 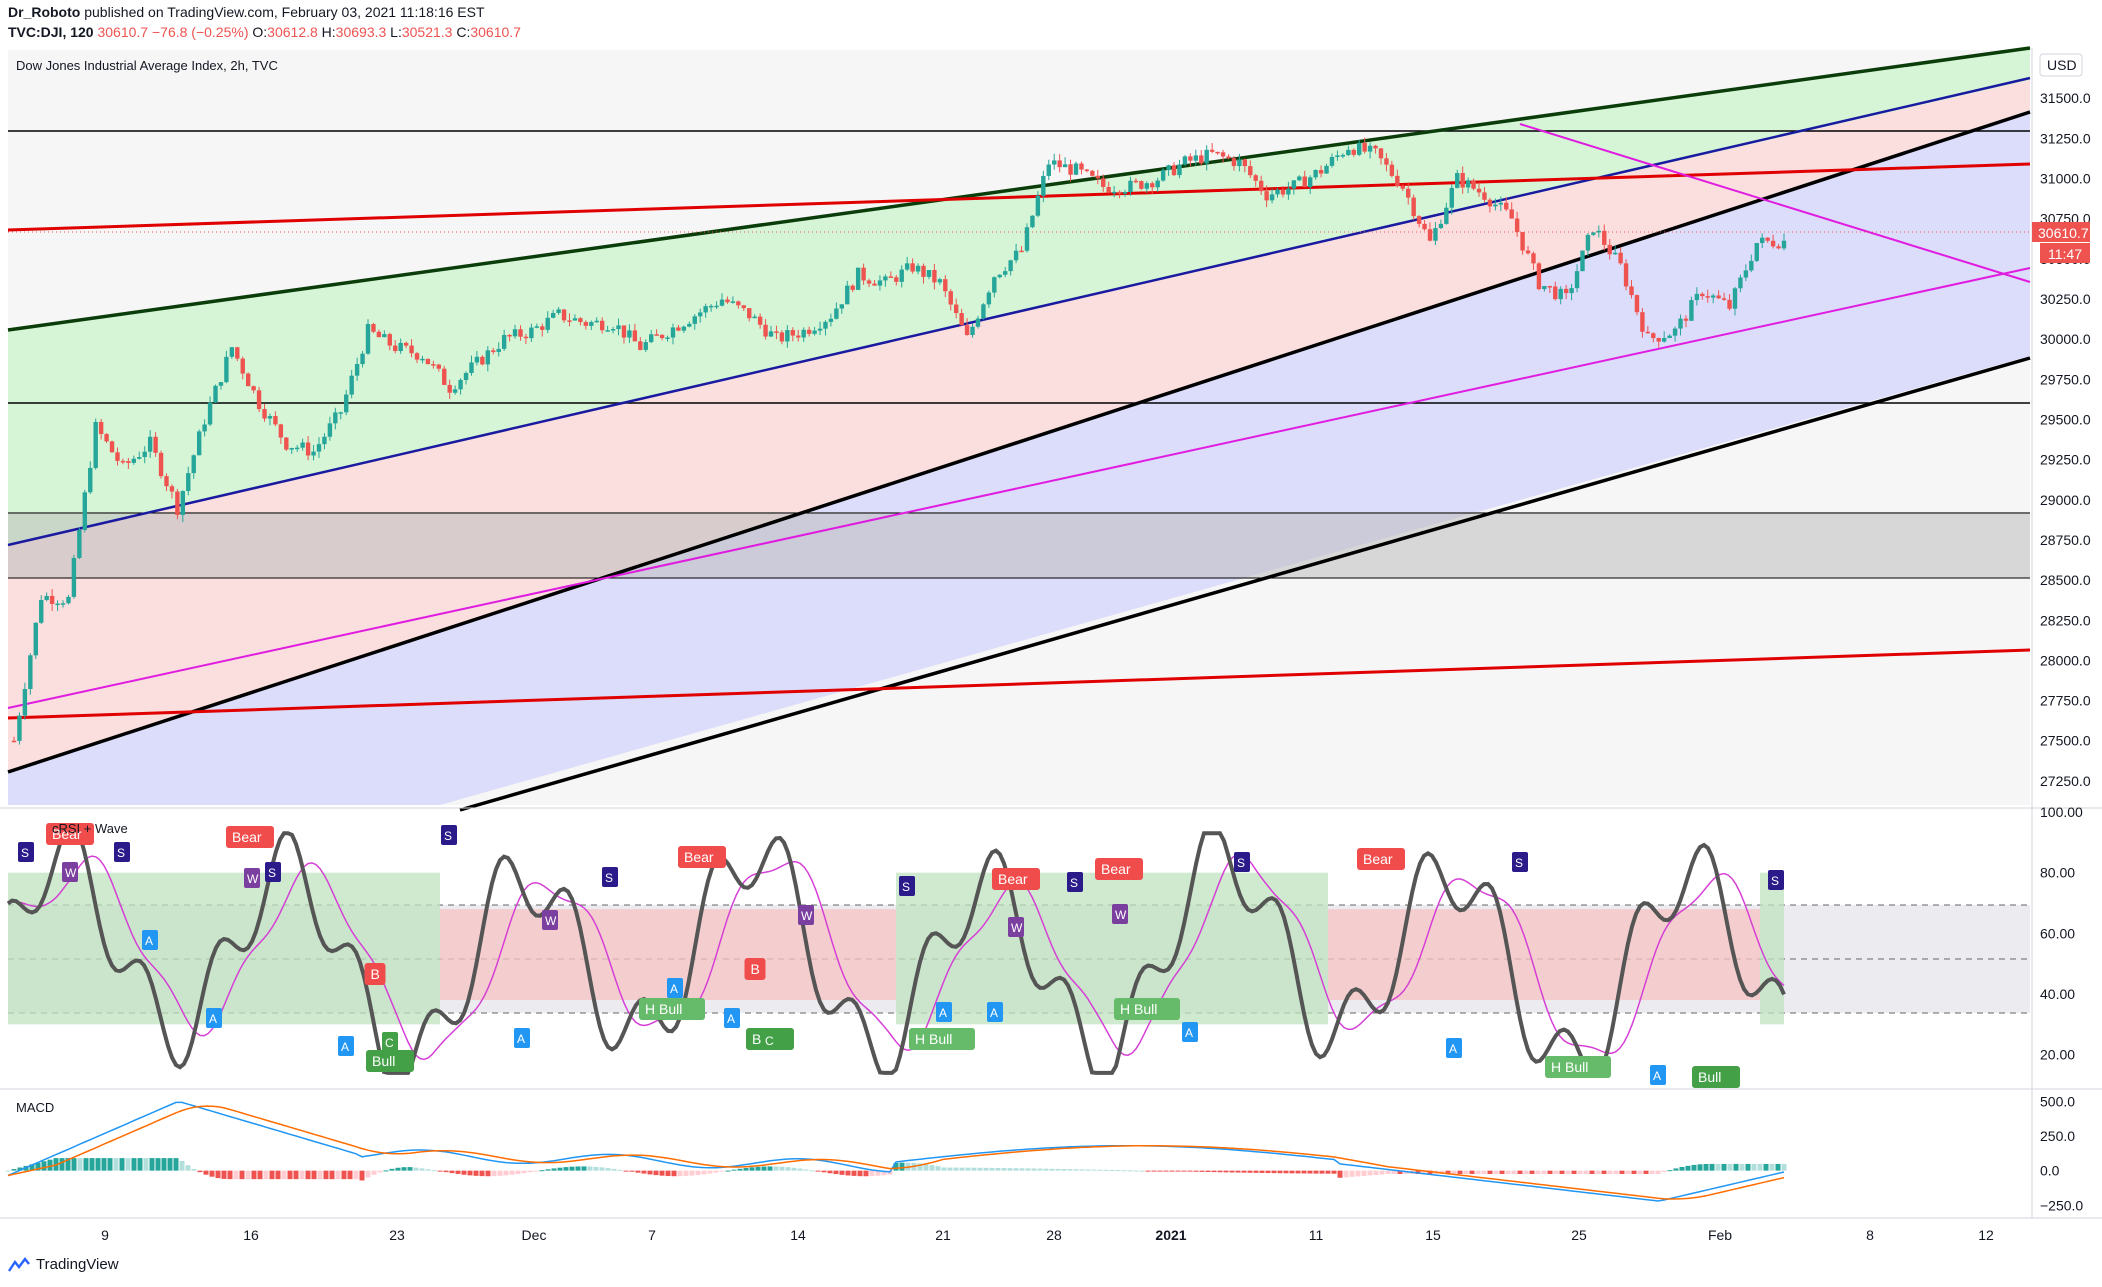 What do you see at coordinates (2065, 179) in the screenshot?
I see `price-tick-label: 31000.0` at bounding box center [2065, 179].